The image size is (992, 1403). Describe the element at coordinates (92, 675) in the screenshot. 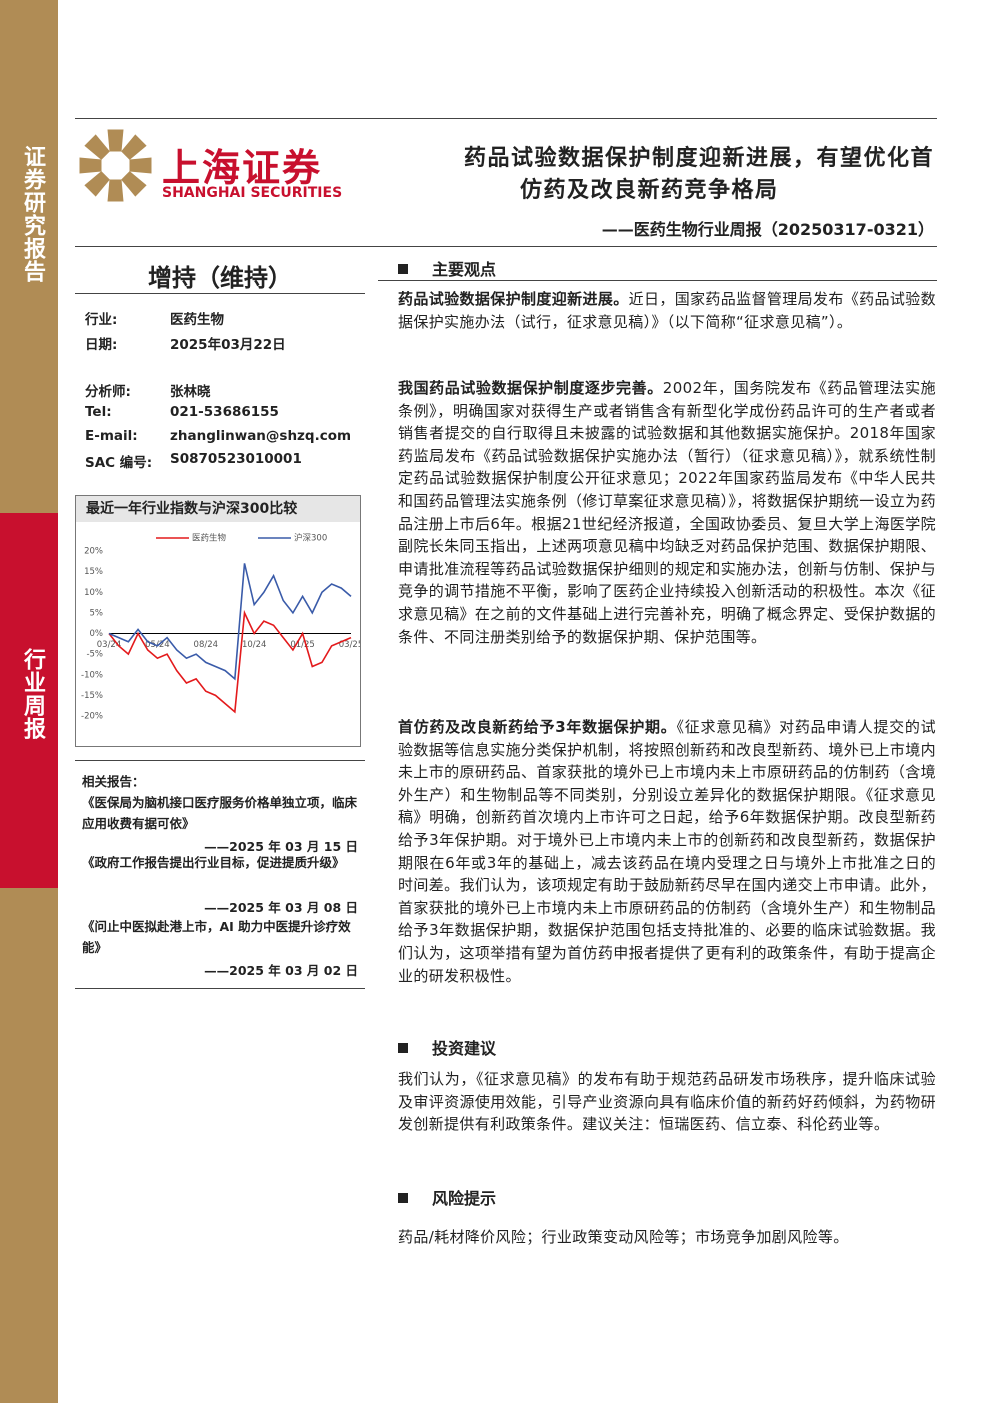

I see `y-tick-label: -10%` at that location.